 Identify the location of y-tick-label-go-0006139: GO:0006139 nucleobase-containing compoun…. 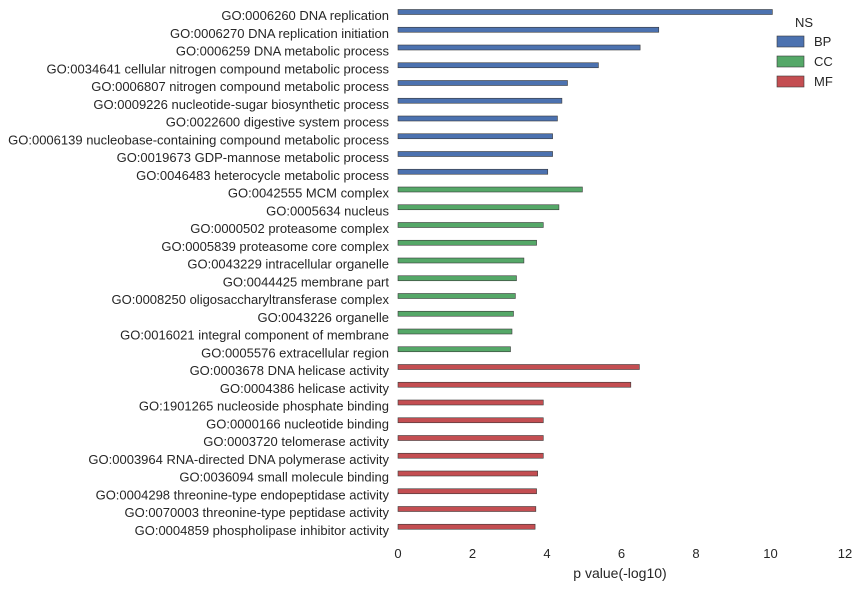
(198, 139).